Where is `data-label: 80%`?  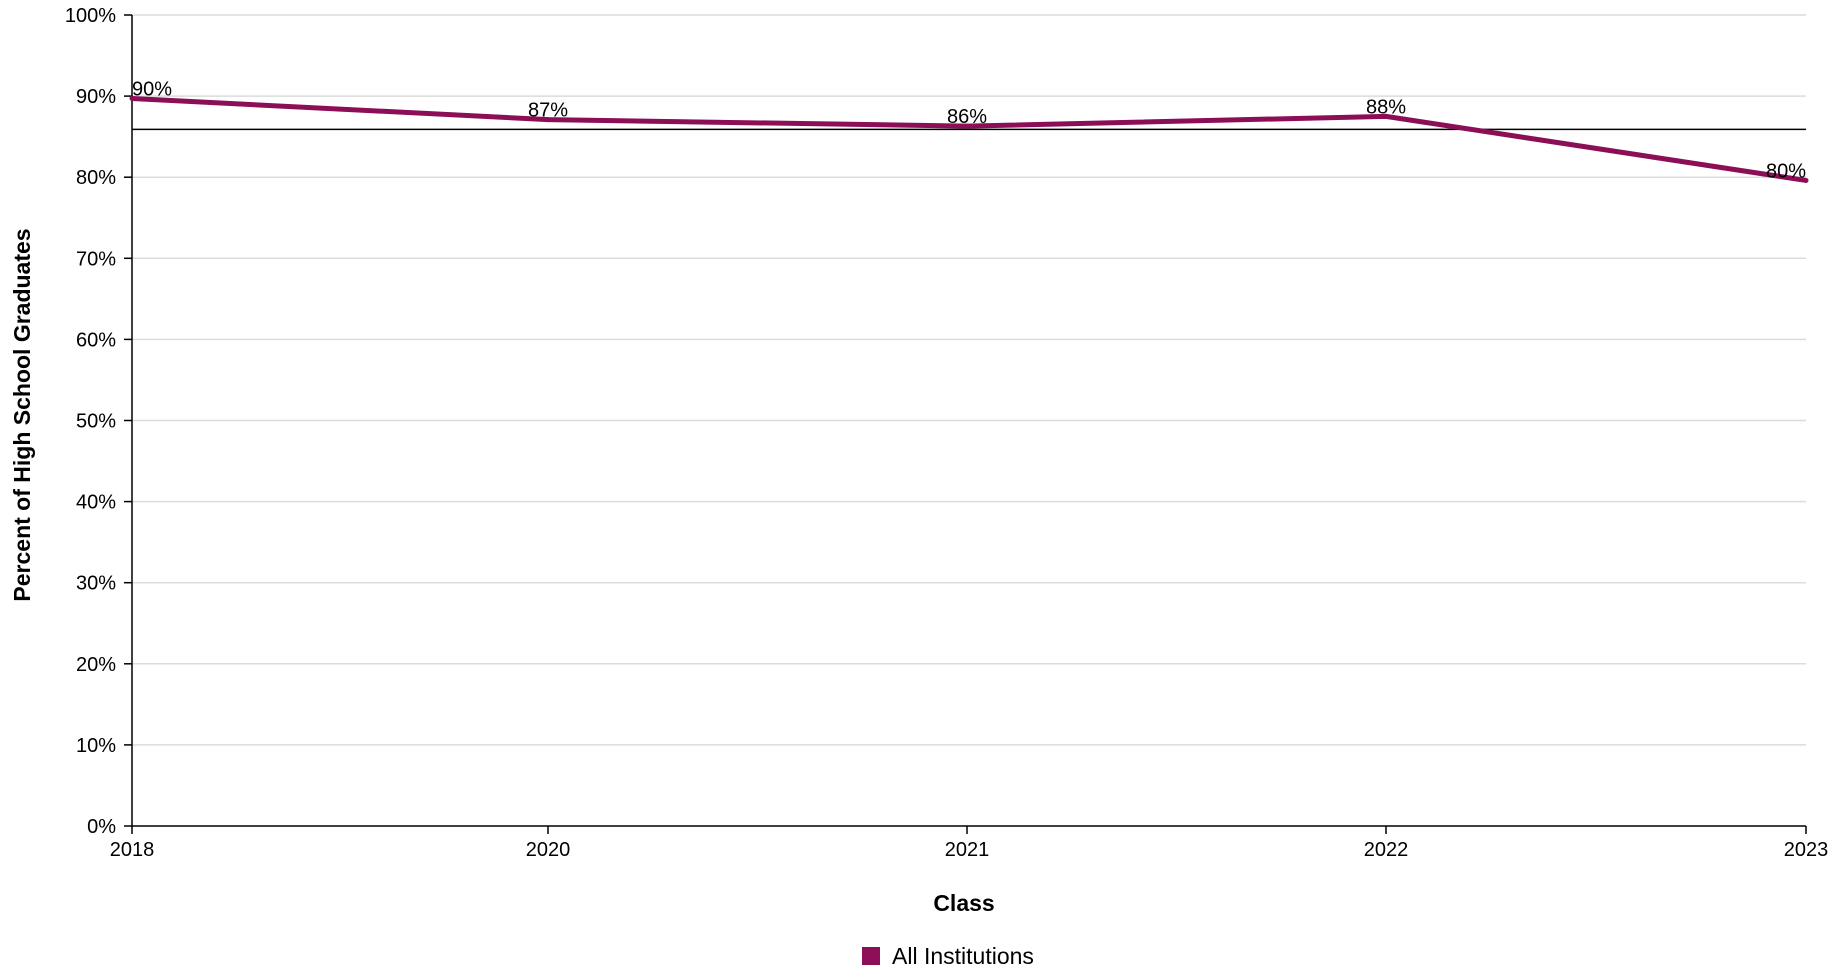
data-label: 80% is located at coordinates (1786, 171).